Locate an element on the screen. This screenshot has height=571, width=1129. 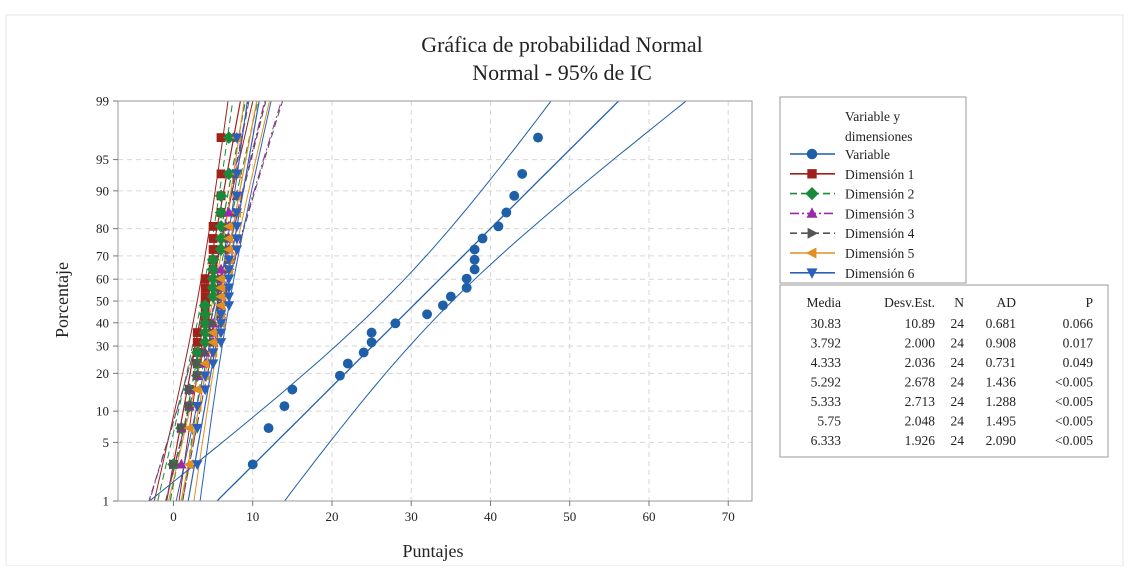
legend-entry: Dimensión 6 is located at coordinates (880, 273).